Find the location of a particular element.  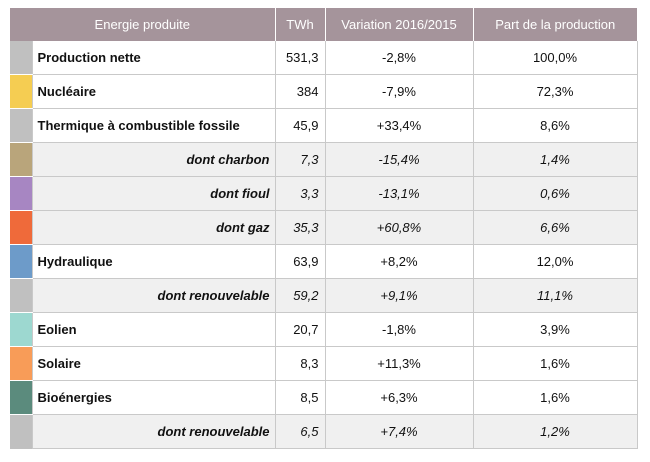

row-share: 100,0% is located at coordinates (555, 58).